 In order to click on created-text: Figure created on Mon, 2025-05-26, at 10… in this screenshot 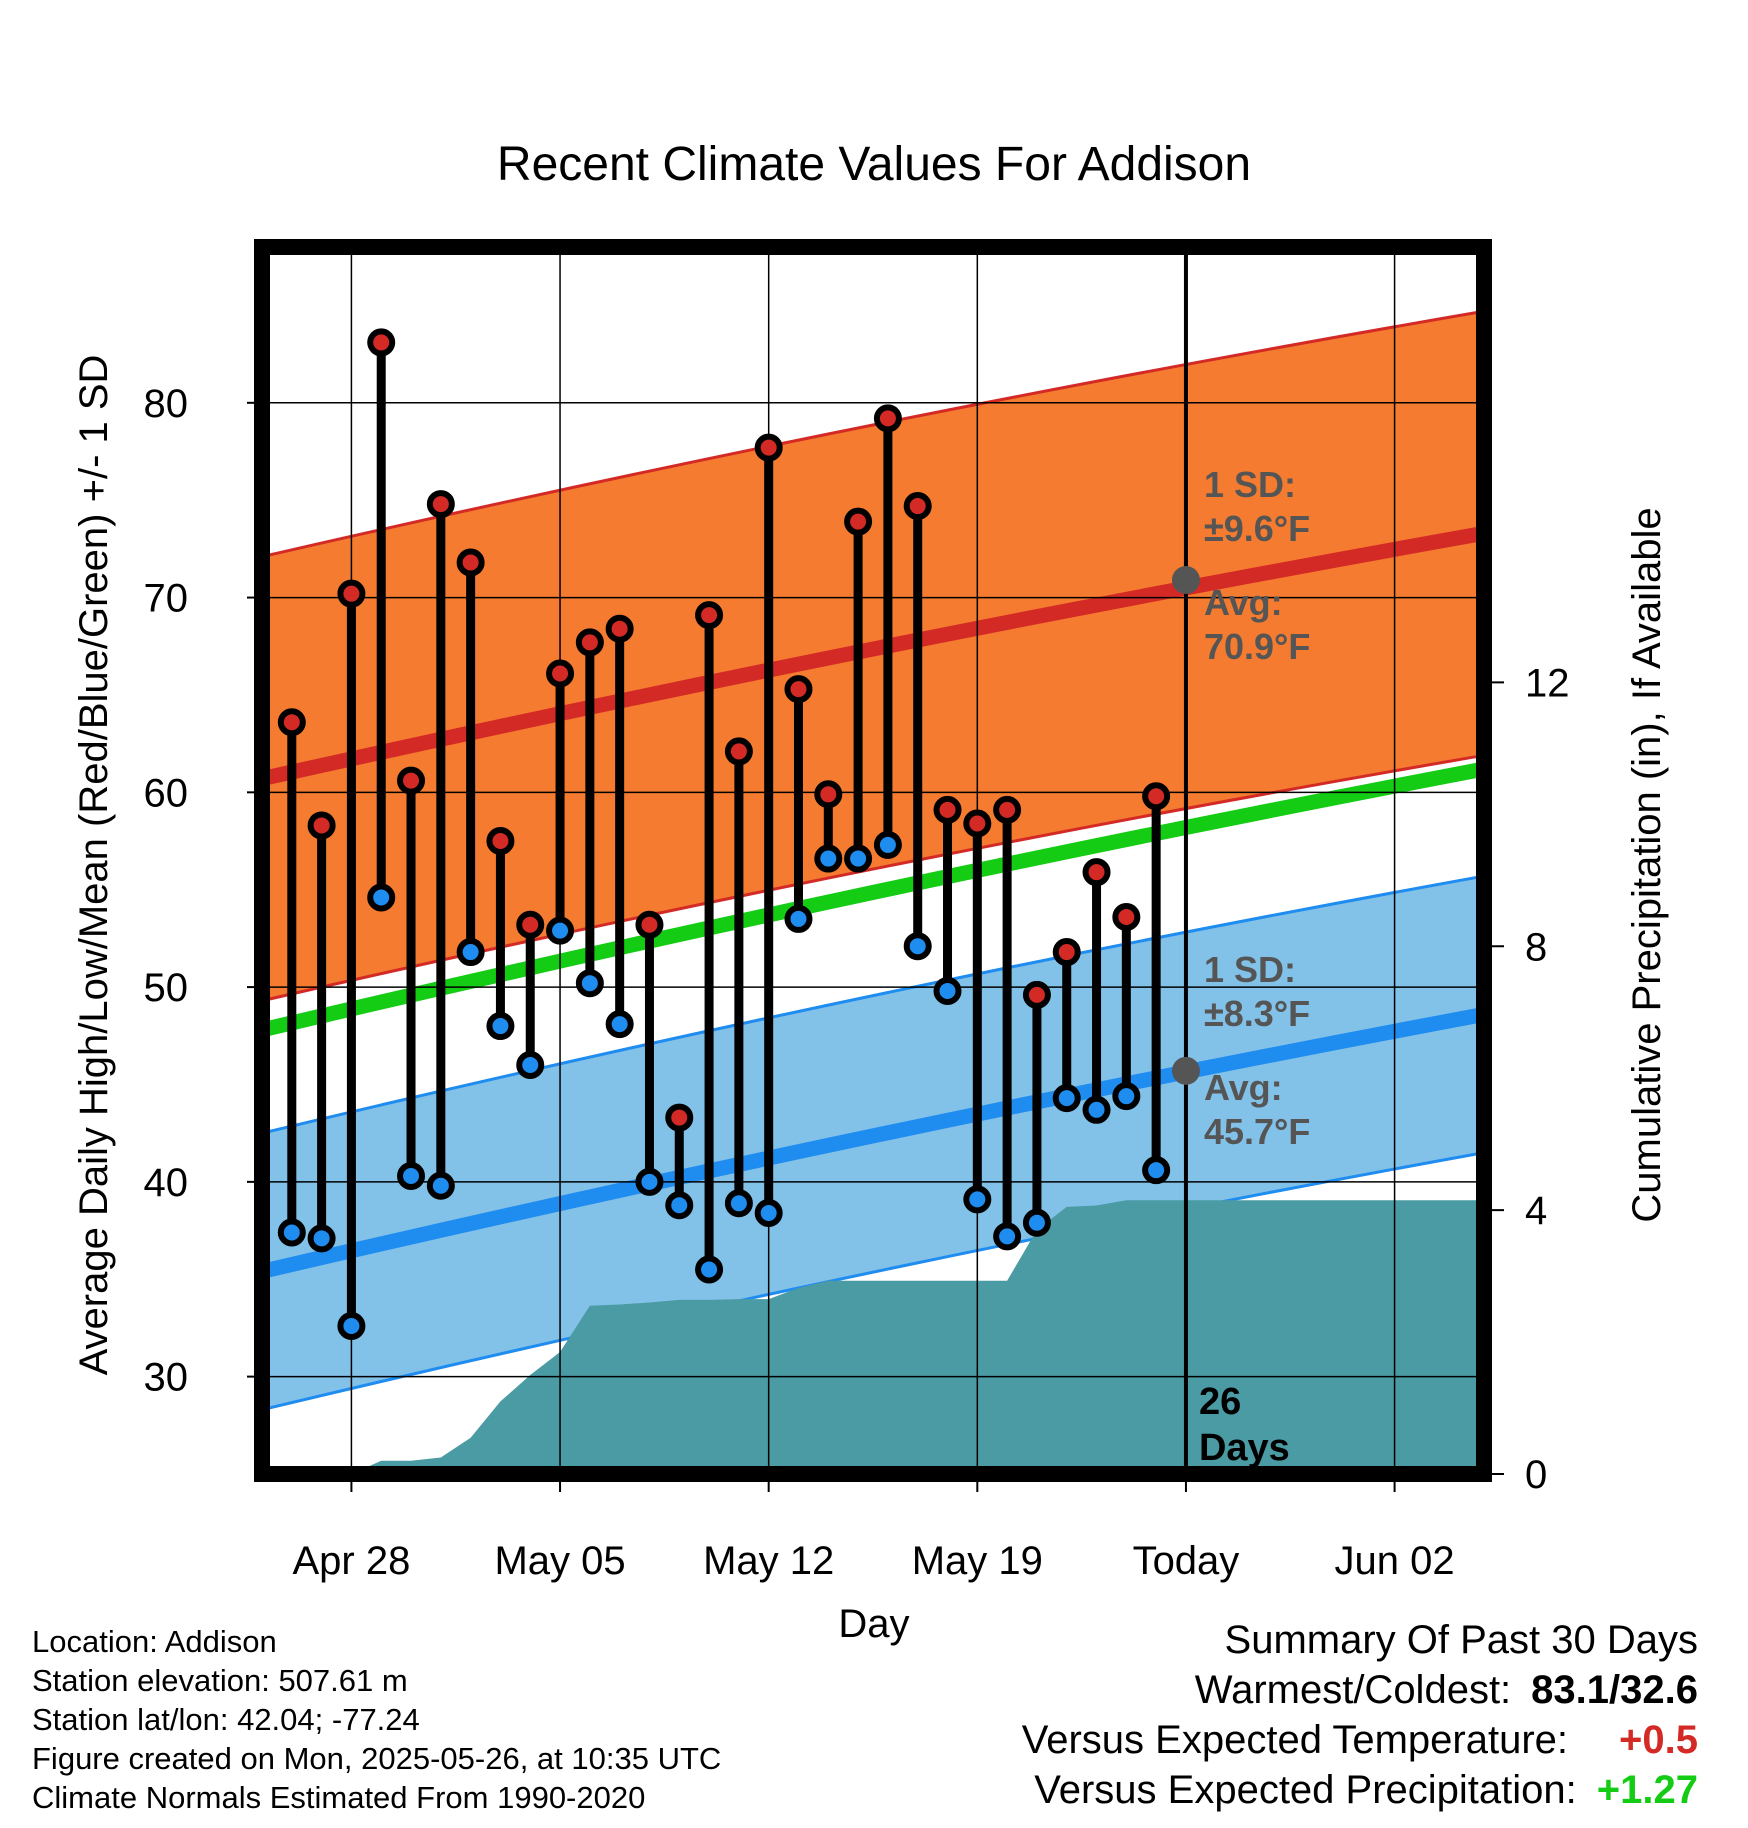, I will do `click(377, 1758)`.